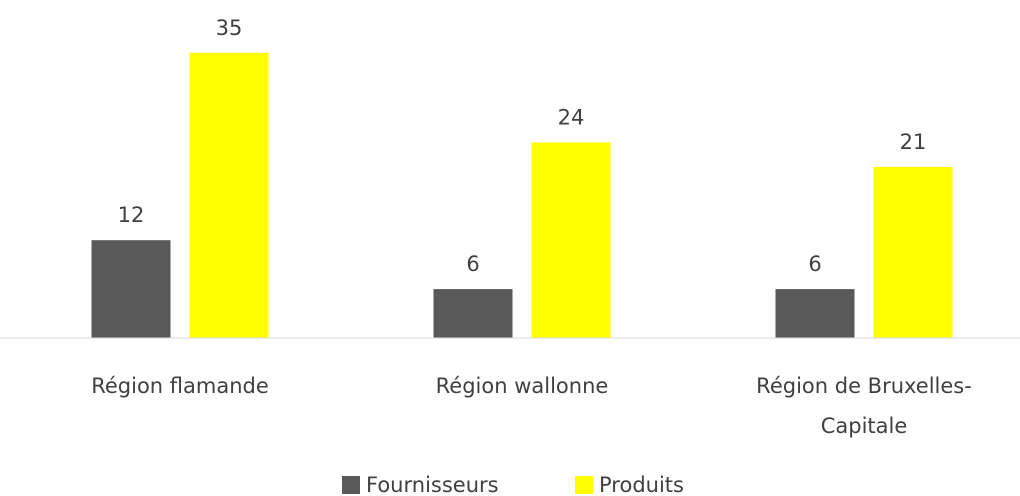 This screenshot has width=1020, height=496. What do you see at coordinates (432, 484) in the screenshot?
I see `legend-label: Fournisseurs` at bounding box center [432, 484].